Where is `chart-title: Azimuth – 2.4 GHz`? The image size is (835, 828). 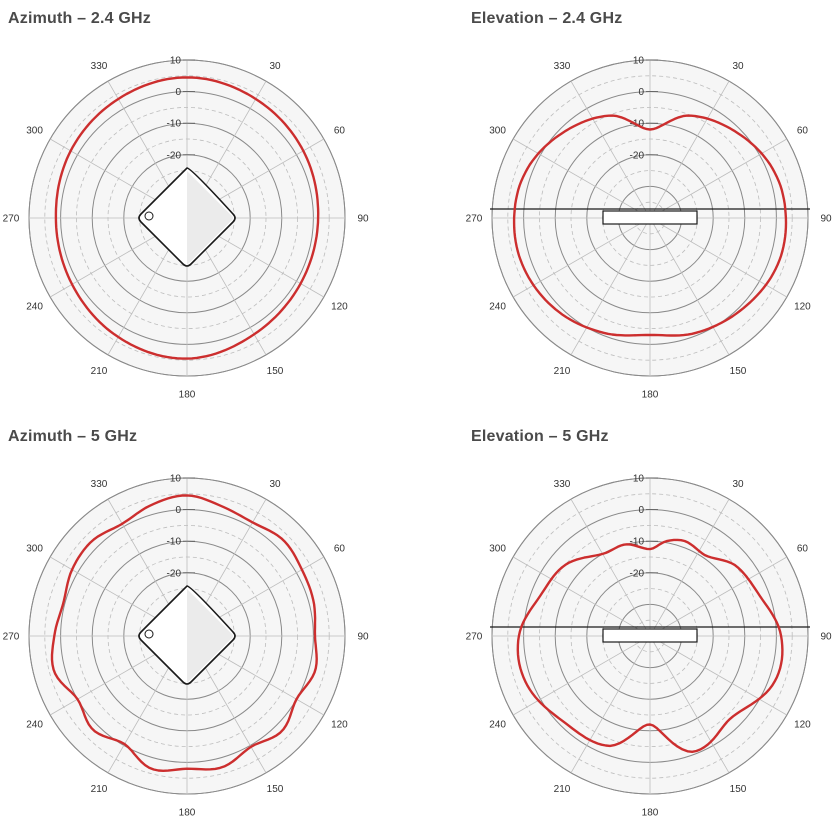
chart-title: Azimuth – 2.4 GHz is located at coordinates (79, 18).